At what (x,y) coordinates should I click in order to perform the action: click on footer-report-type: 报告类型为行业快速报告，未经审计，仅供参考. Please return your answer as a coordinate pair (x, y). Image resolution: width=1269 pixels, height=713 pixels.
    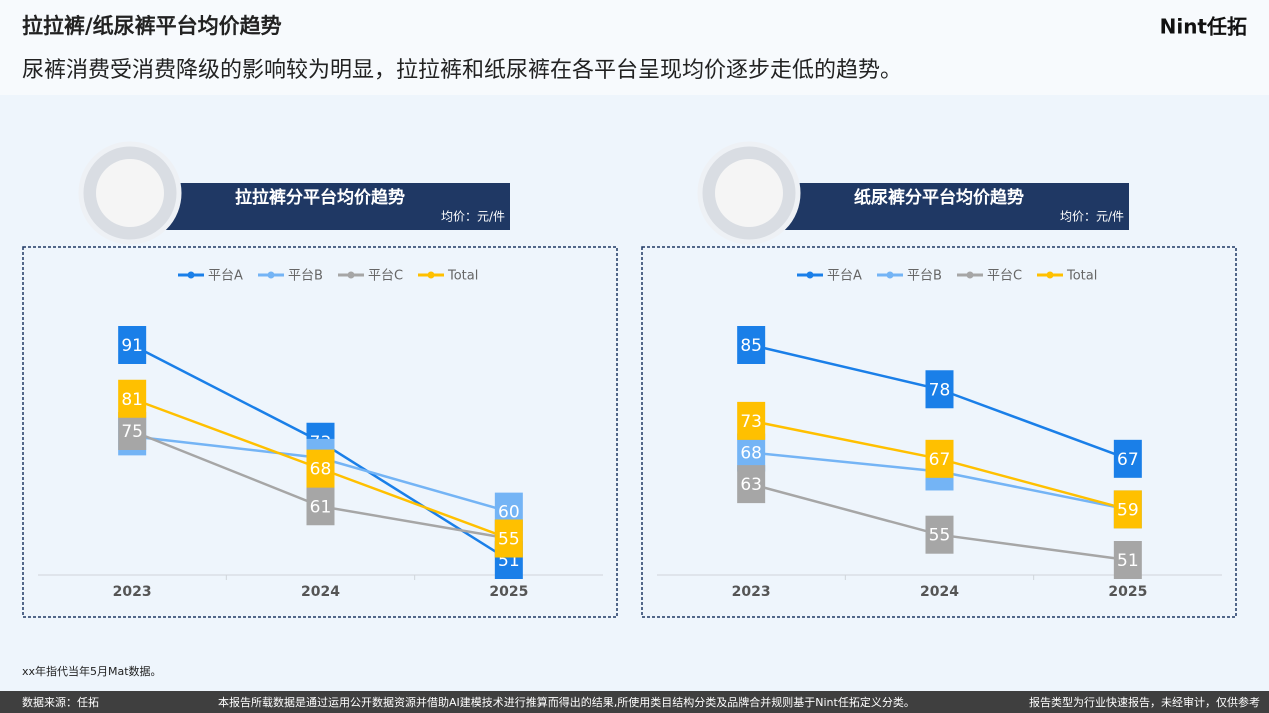
    Looking at the image, I should click on (1144, 702).